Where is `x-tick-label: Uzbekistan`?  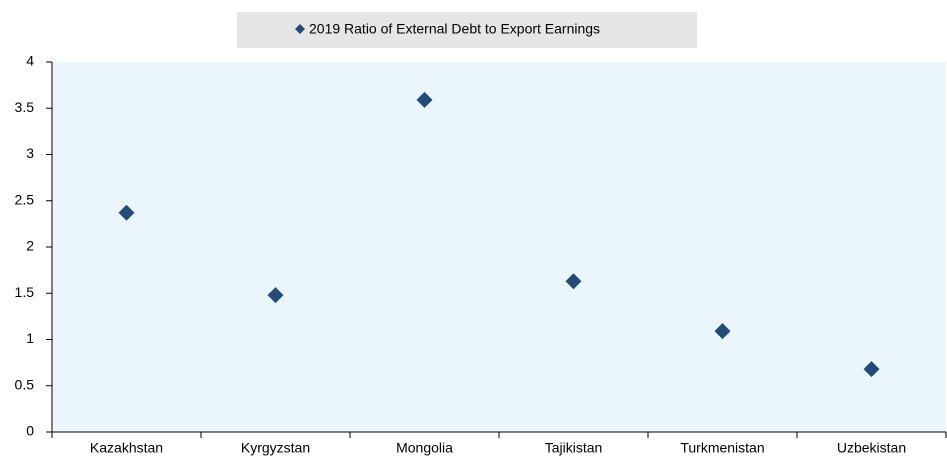
x-tick-label: Uzbekistan is located at coordinates (871, 448).